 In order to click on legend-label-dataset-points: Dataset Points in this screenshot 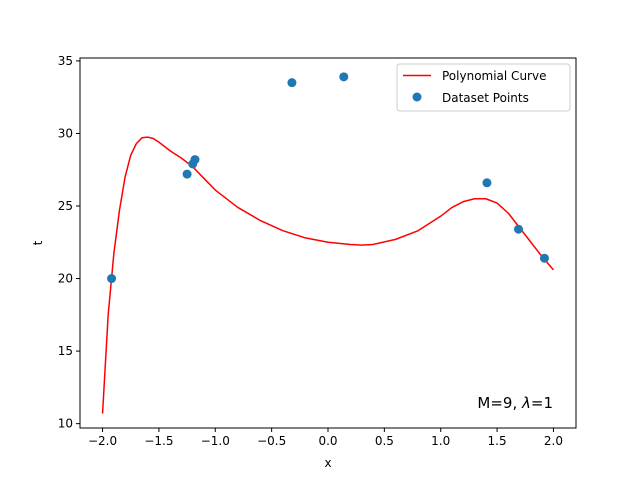, I will do `click(485, 98)`.